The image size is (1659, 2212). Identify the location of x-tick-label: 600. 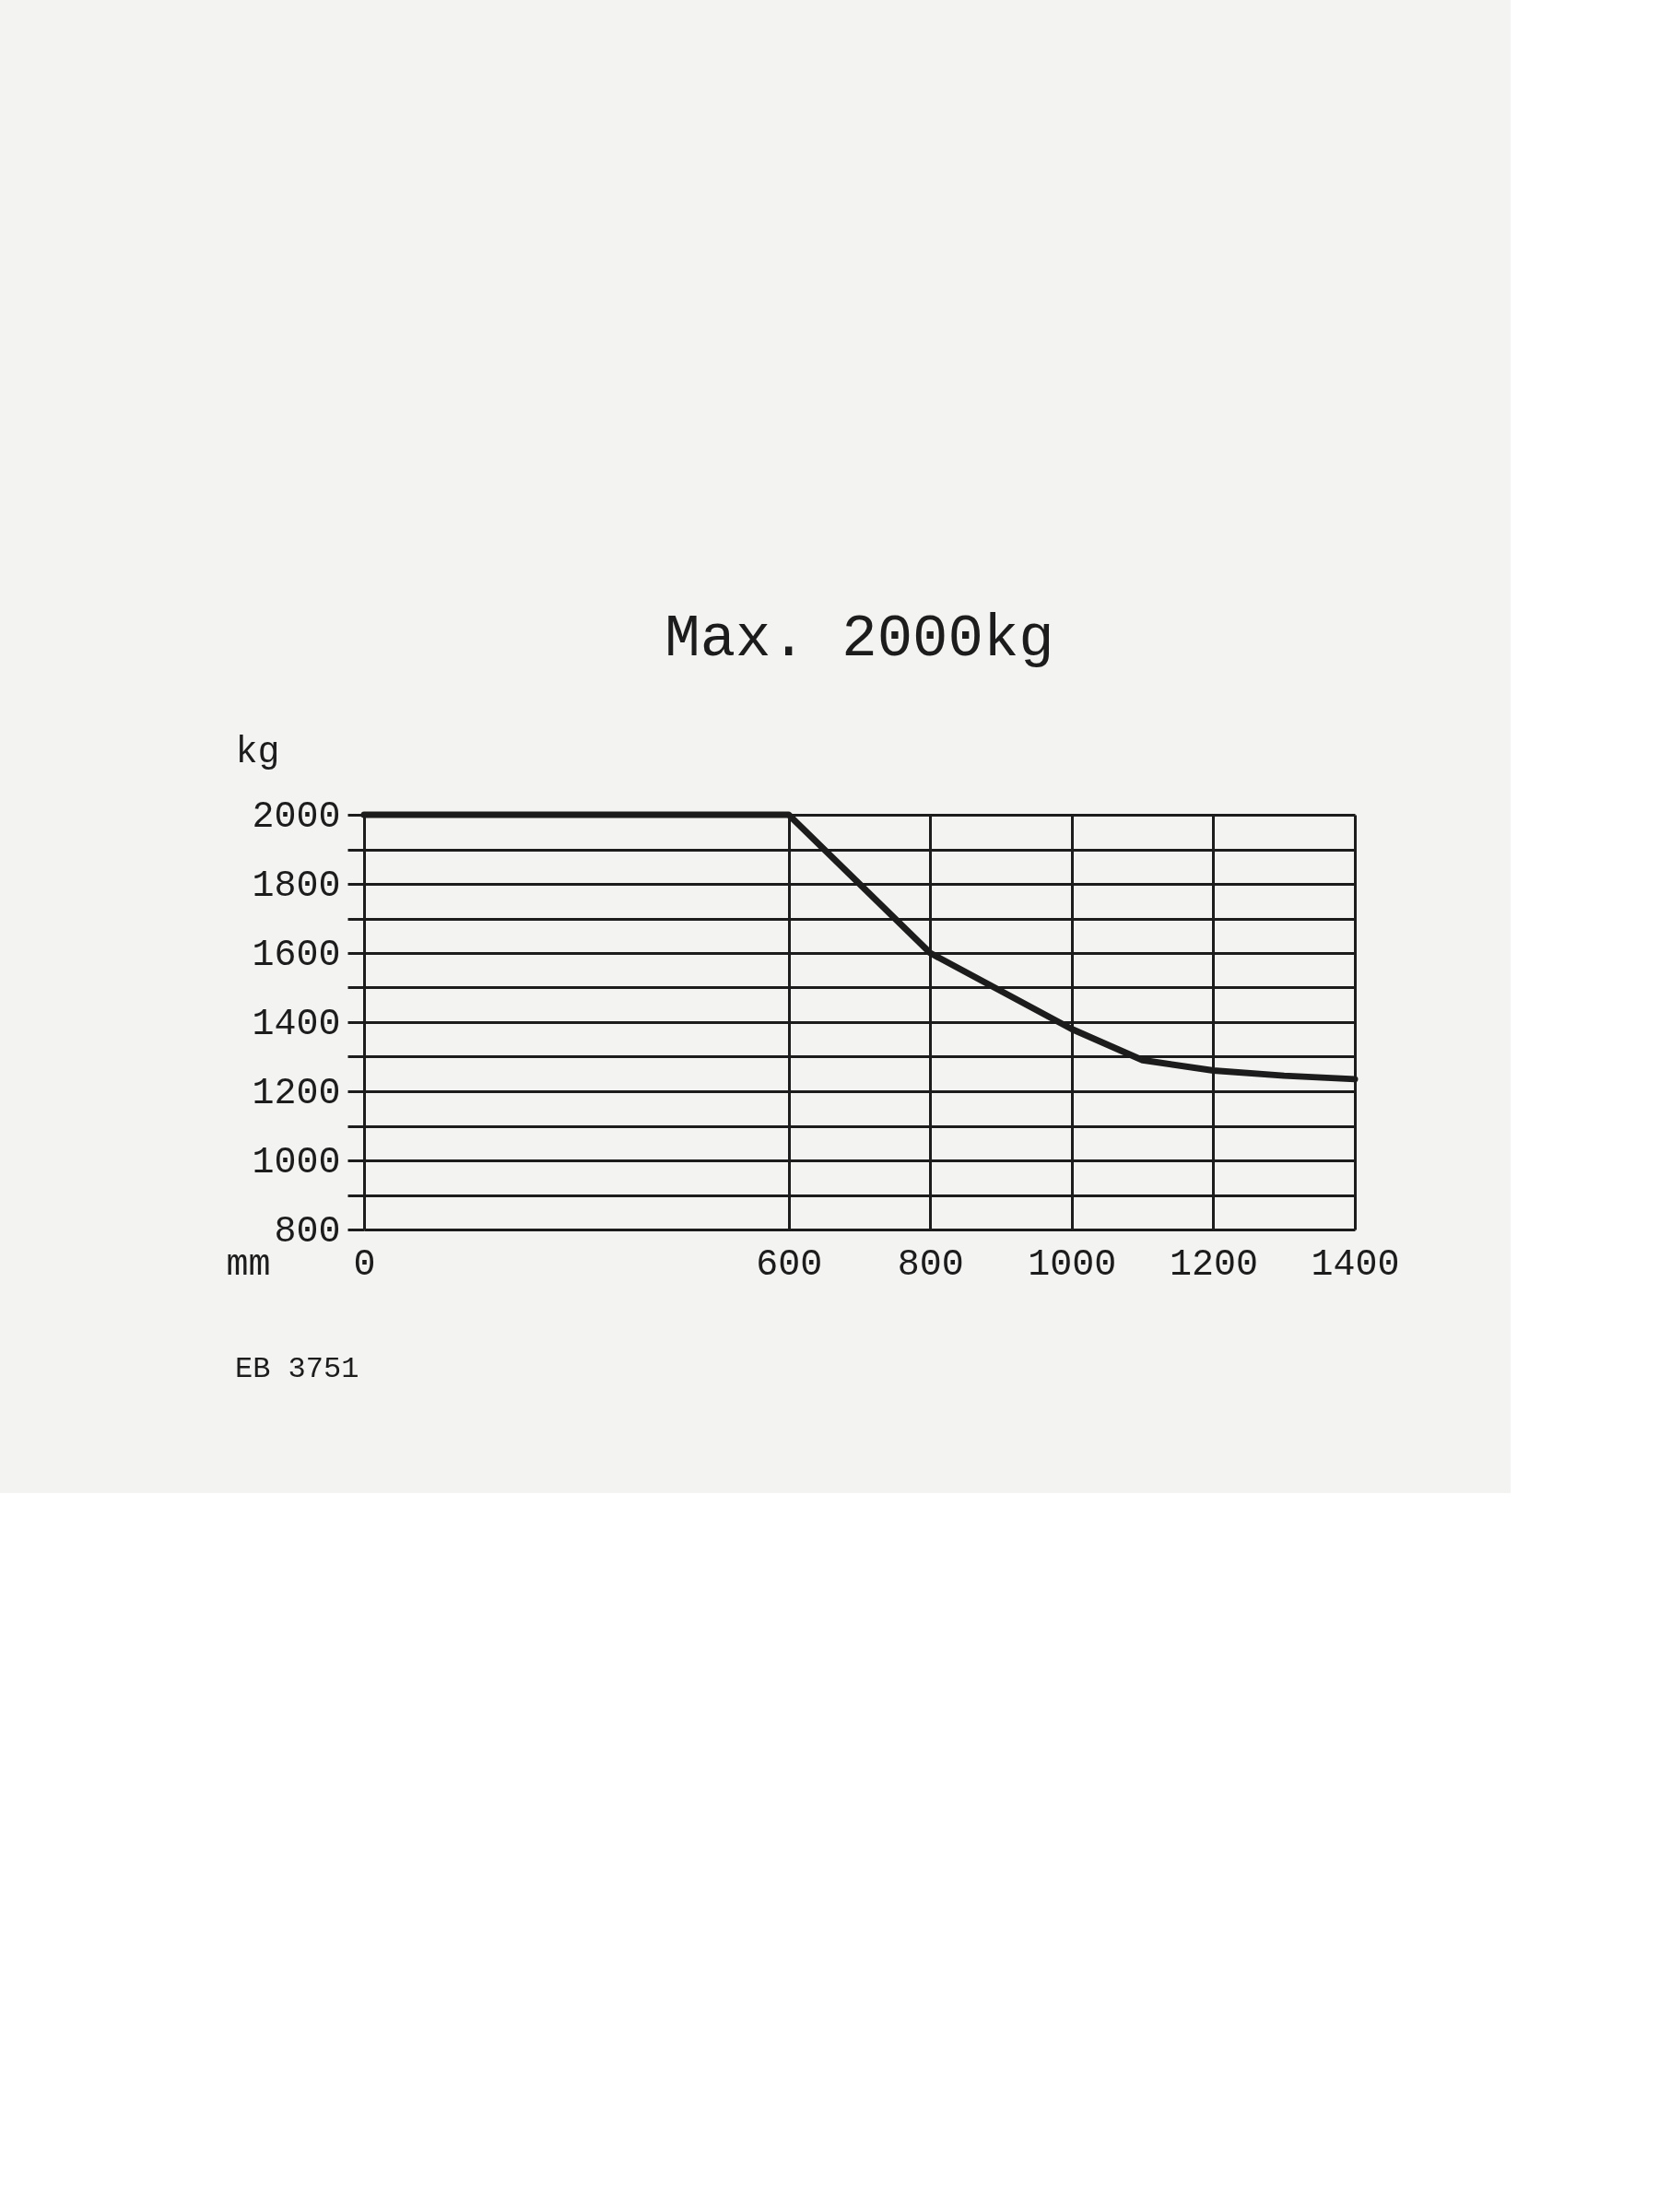
(789, 1264).